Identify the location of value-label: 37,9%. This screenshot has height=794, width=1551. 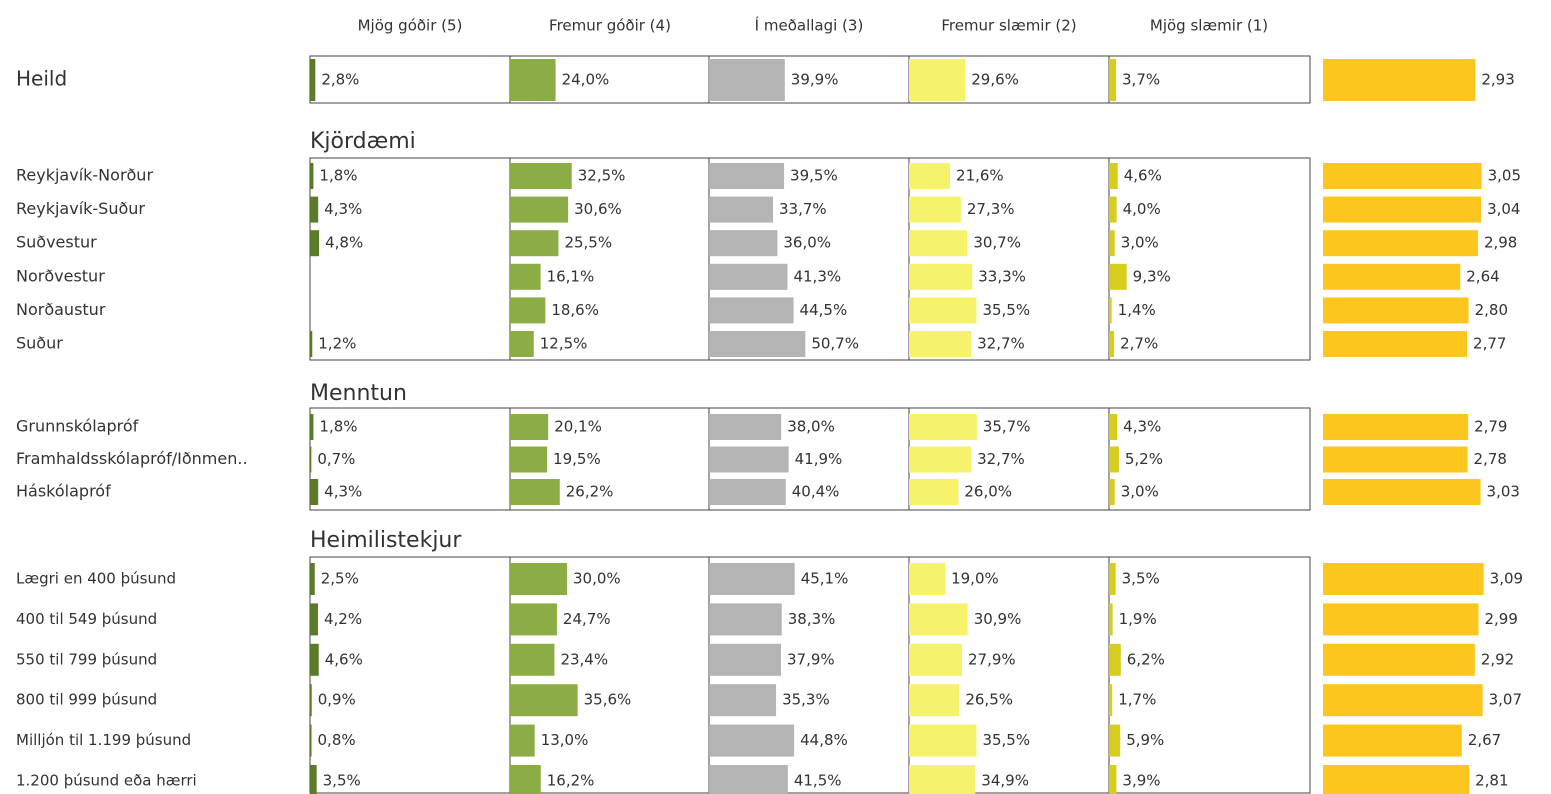
(811, 659).